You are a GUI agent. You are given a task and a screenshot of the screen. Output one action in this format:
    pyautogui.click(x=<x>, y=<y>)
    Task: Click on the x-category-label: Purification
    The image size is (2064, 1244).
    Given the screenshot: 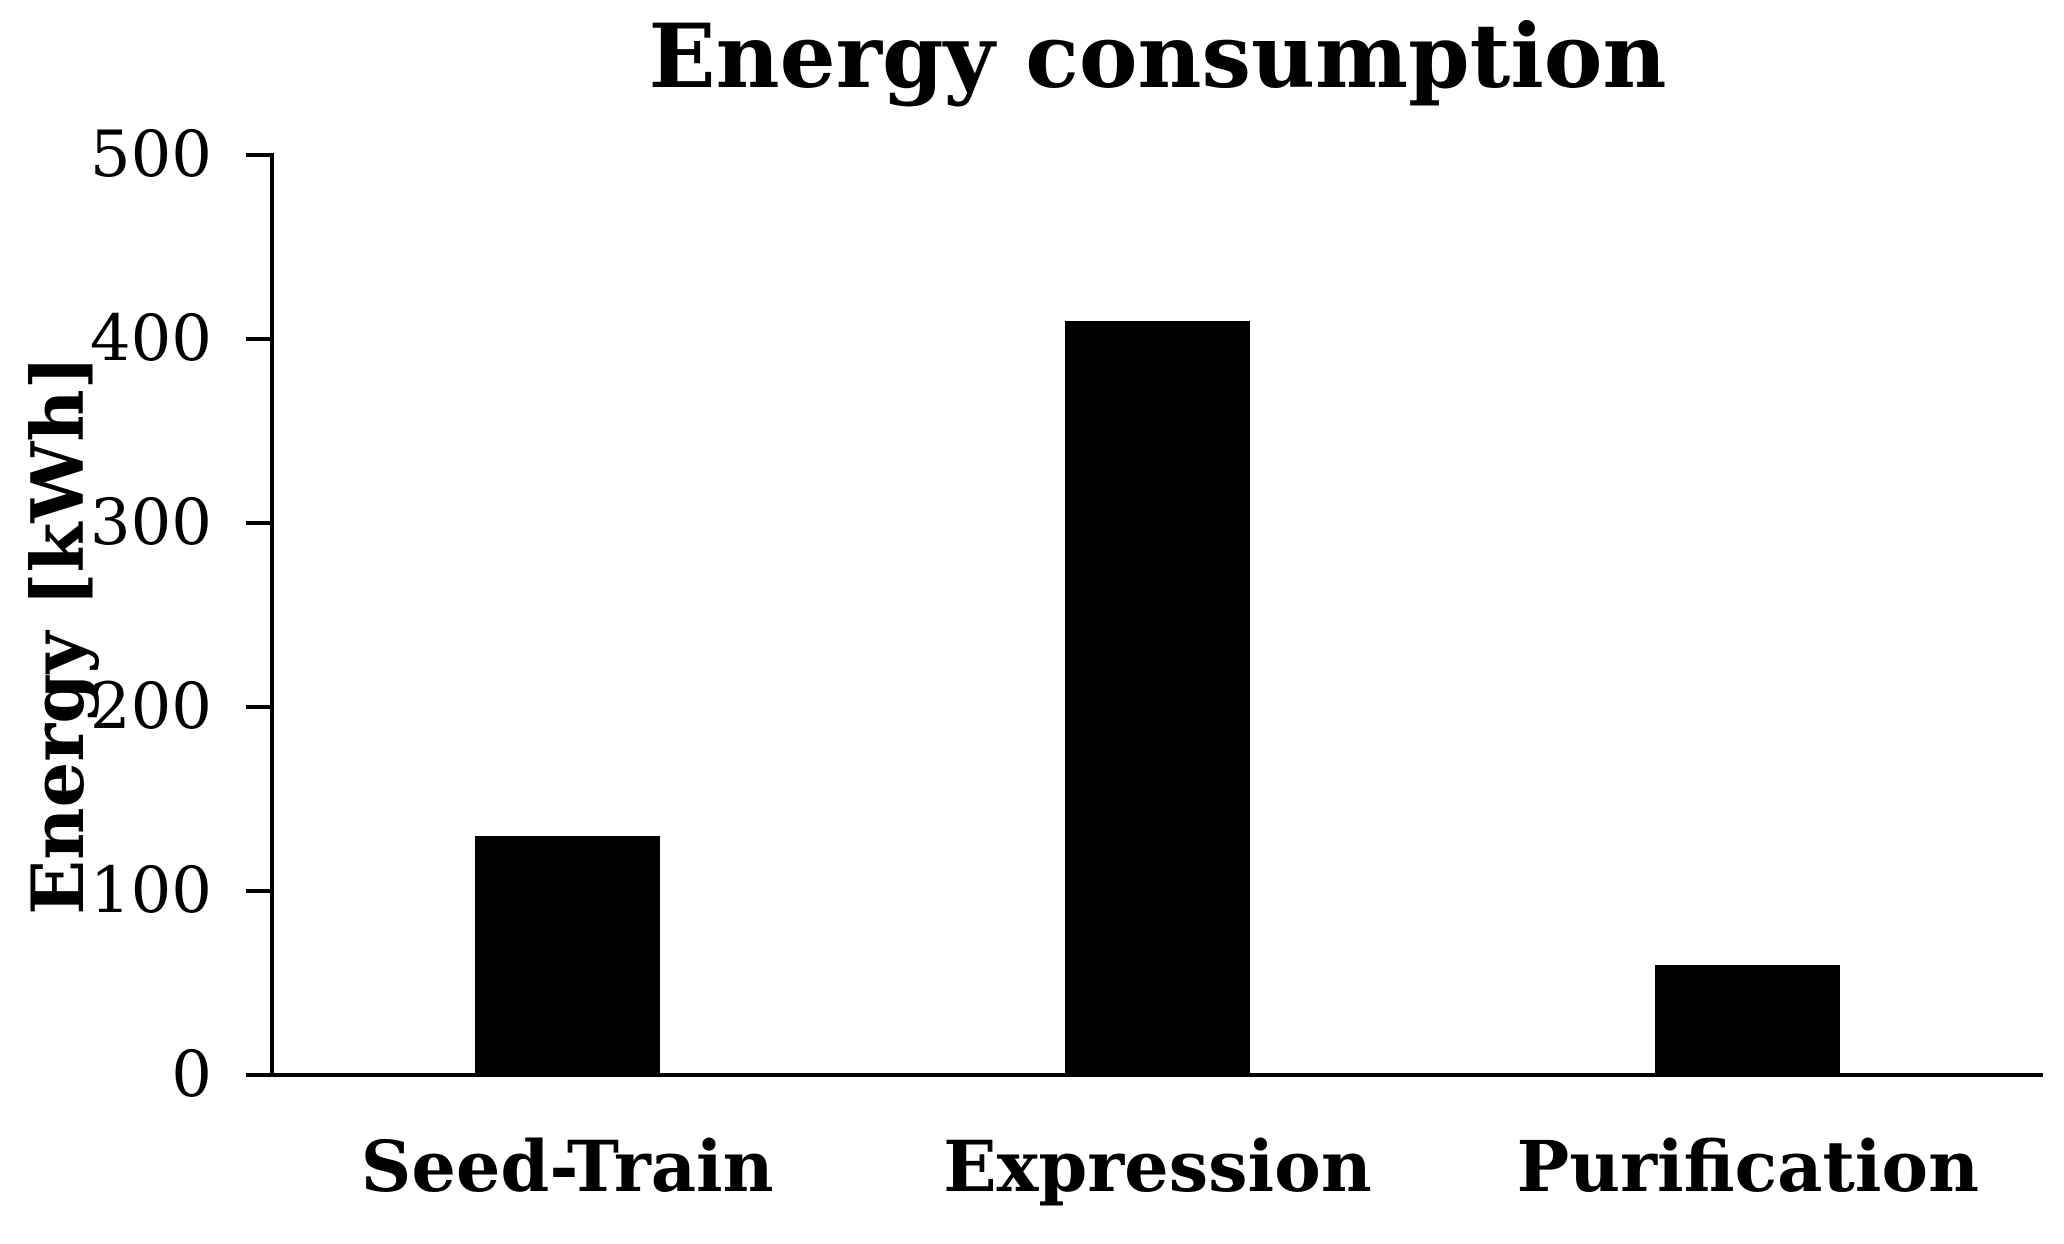 What is the action you would take?
    pyautogui.click(x=1748, y=1166)
    